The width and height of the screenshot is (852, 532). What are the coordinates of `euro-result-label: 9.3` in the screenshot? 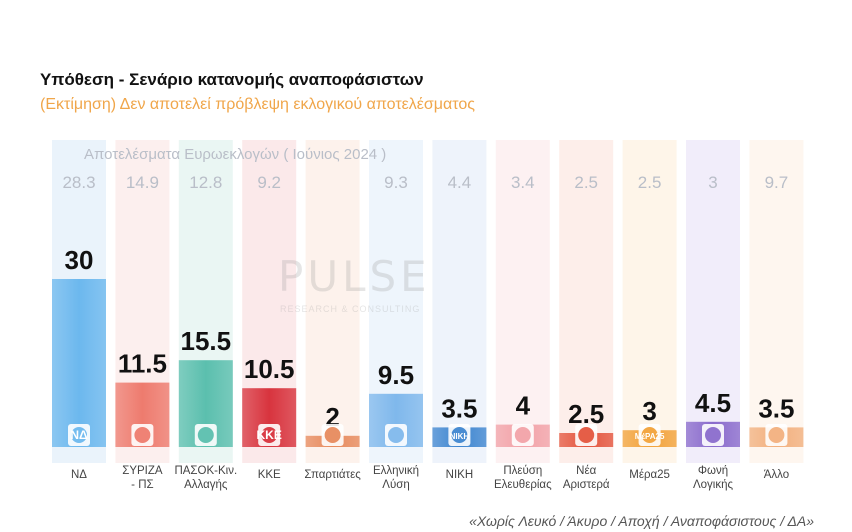 It's located at (396, 182).